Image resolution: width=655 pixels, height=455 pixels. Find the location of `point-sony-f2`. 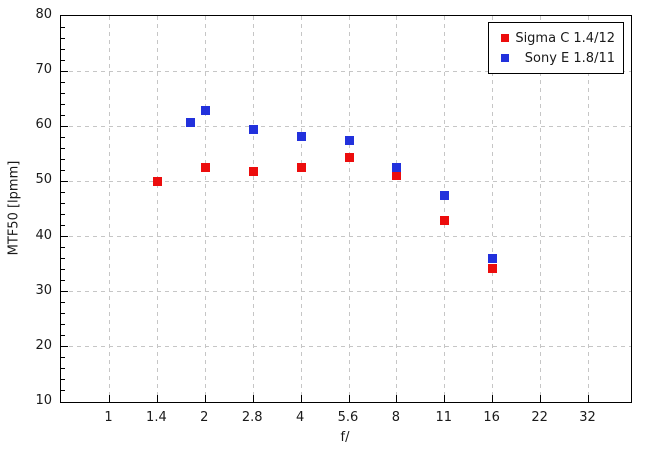

point-sony-f2 is located at coordinates (205, 111).